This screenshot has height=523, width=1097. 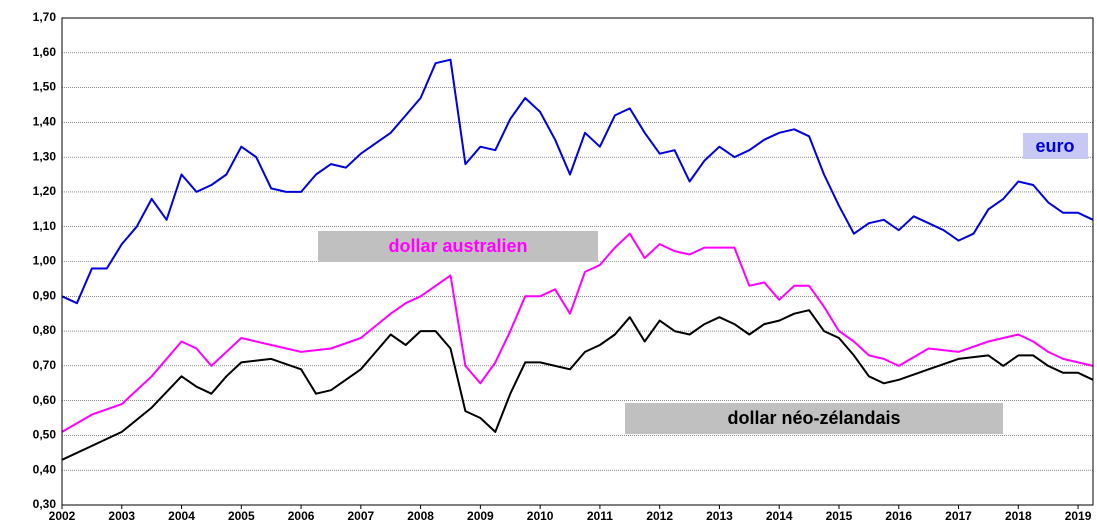 What do you see at coordinates (45, 504) in the screenshot?
I see `y-tick-label: 0,30` at bounding box center [45, 504].